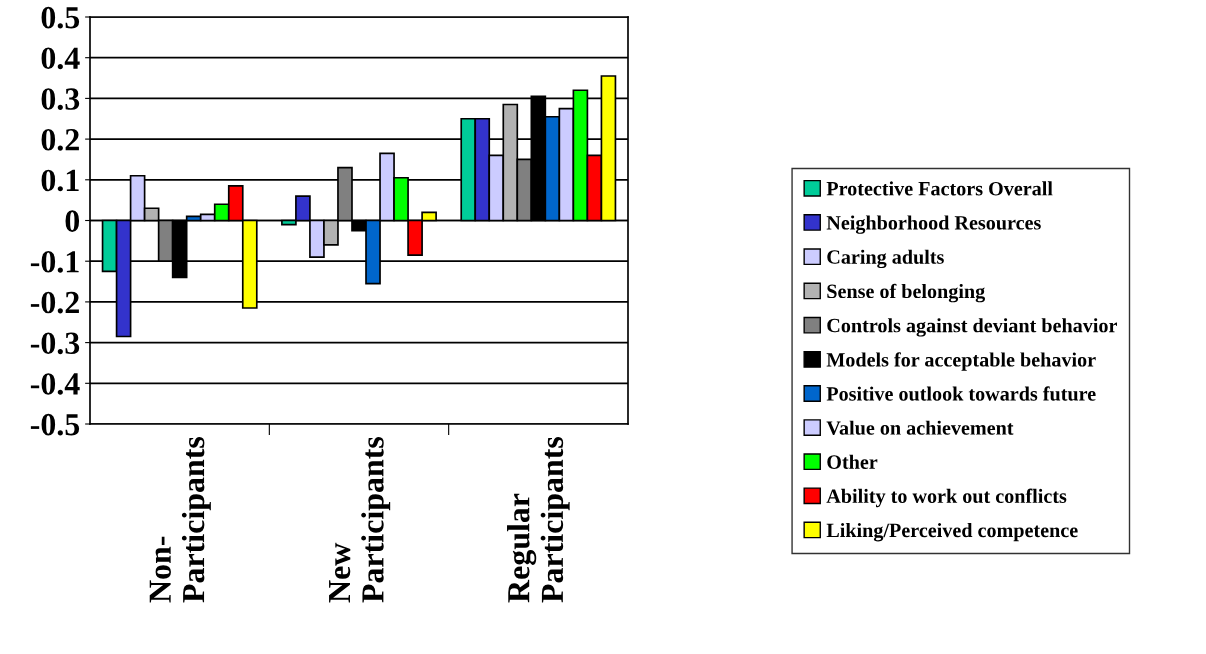 The height and width of the screenshot is (654, 1206). What do you see at coordinates (946, 498) in the screenshot?
I see `legend-label: Ability to work out conflicts` at bounding box center [946, 498].